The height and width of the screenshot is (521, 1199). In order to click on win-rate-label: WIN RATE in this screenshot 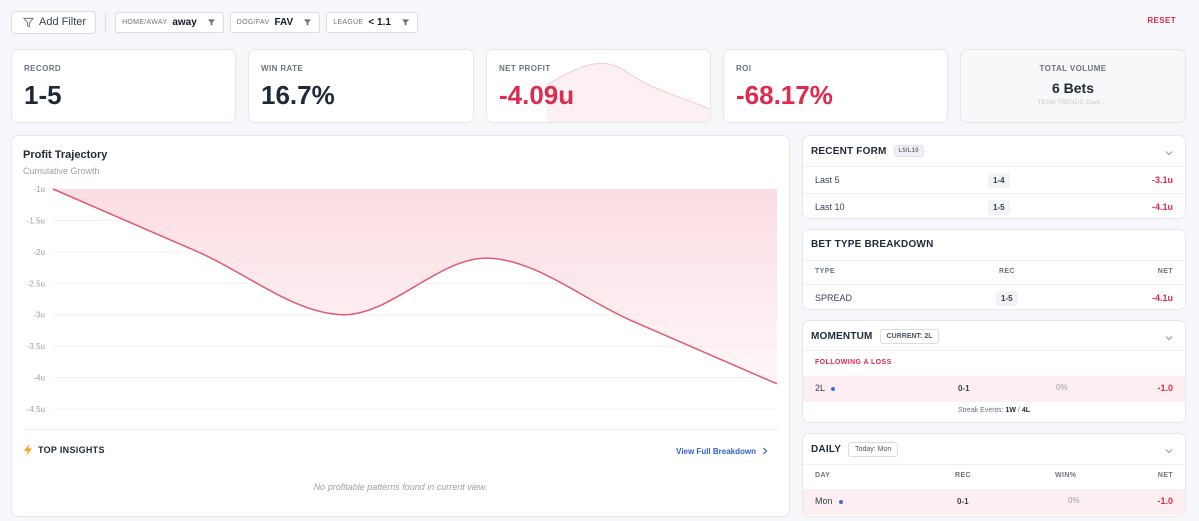, I will do `click(282, 68)`.